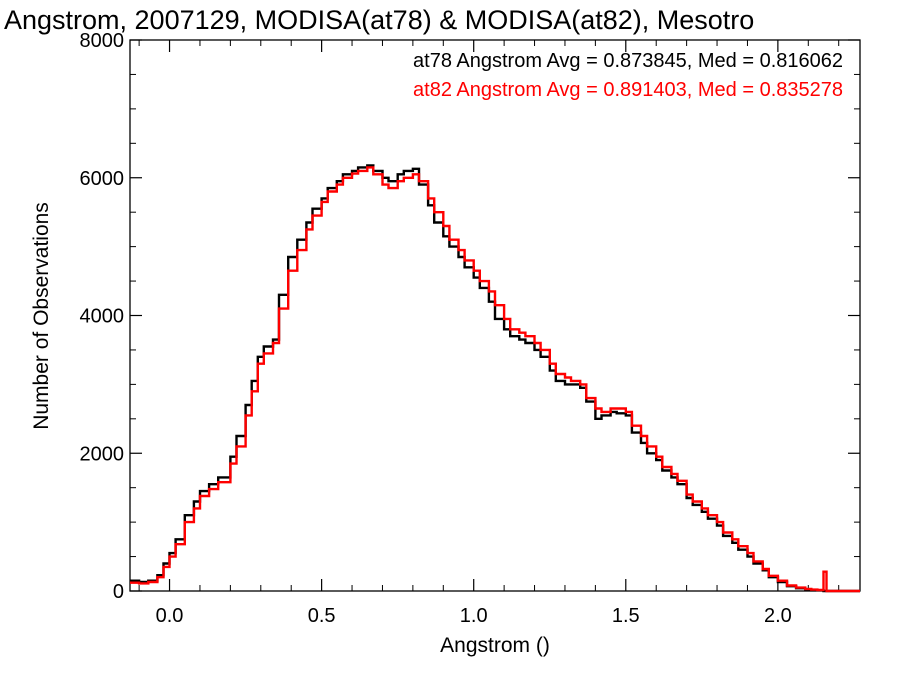 This screenshot has width=900, height=675. What do you see at coordinates (778, 616) in the screenshot?
I see `x-tick-label: 2.0` at bounding box center [778, 616].